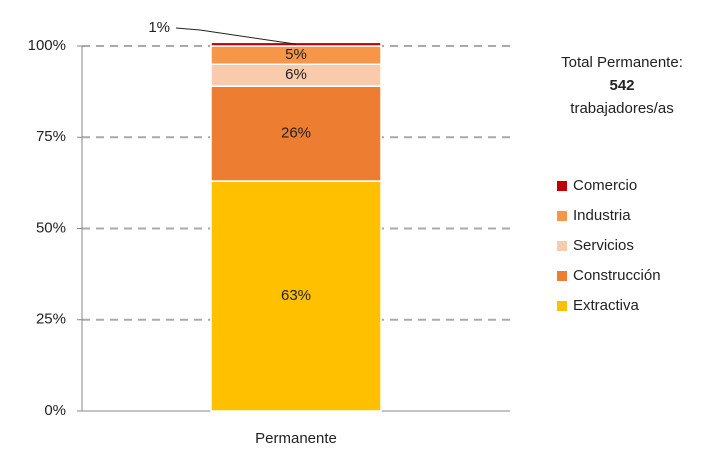  I want to click on y-tick-label: 100%, so click(47, 45).